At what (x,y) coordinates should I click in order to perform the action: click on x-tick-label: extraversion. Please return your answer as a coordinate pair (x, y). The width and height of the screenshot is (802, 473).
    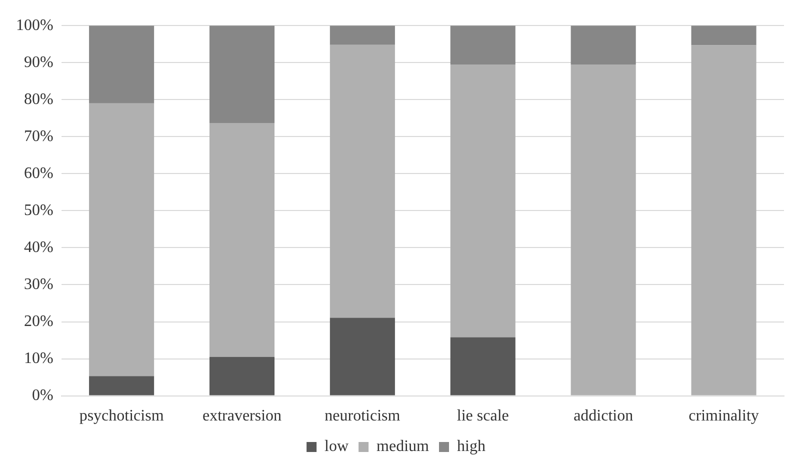
    Looking at the image, I should click on (242, 416).